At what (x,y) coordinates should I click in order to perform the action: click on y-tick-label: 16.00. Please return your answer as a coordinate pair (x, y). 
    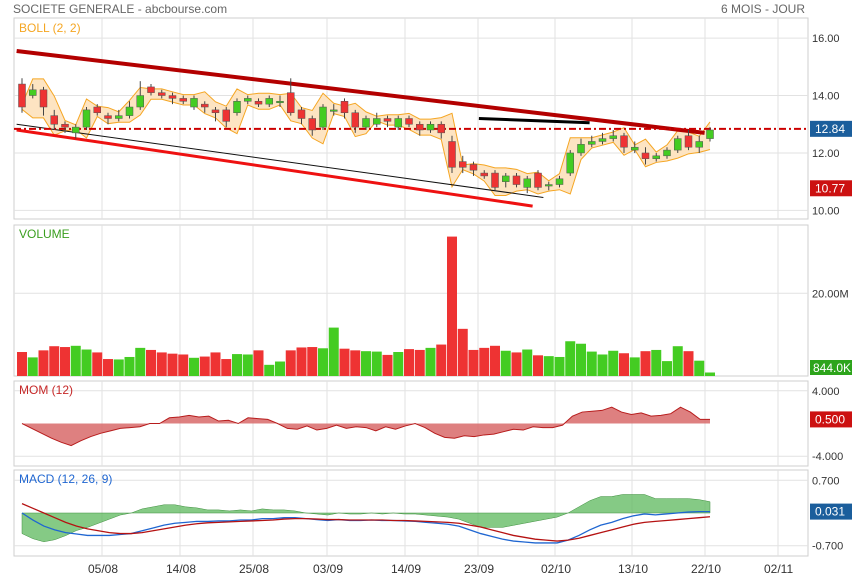
    Looking at the image, I should click on (826, 39).